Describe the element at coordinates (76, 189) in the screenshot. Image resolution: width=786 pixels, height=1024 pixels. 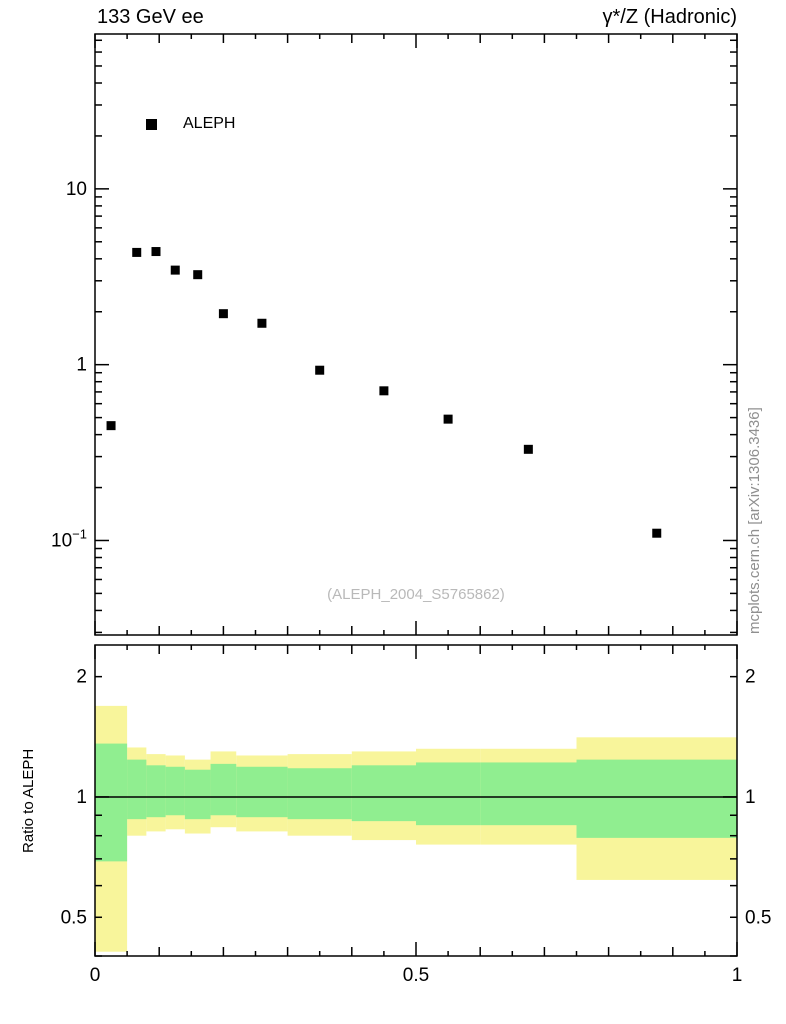
I see `svg-text: 10` at that location.